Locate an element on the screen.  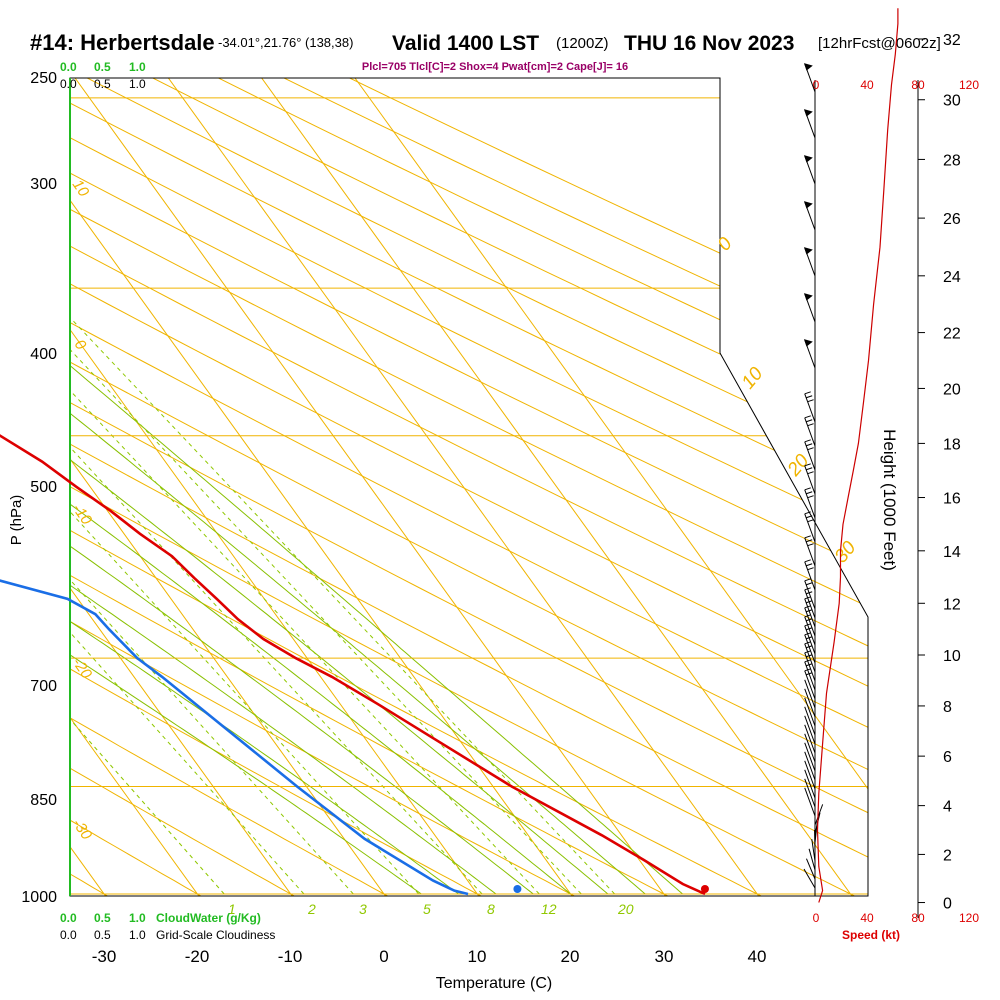
wind-speed-tick: 0 is located at coordinates (816, 918).